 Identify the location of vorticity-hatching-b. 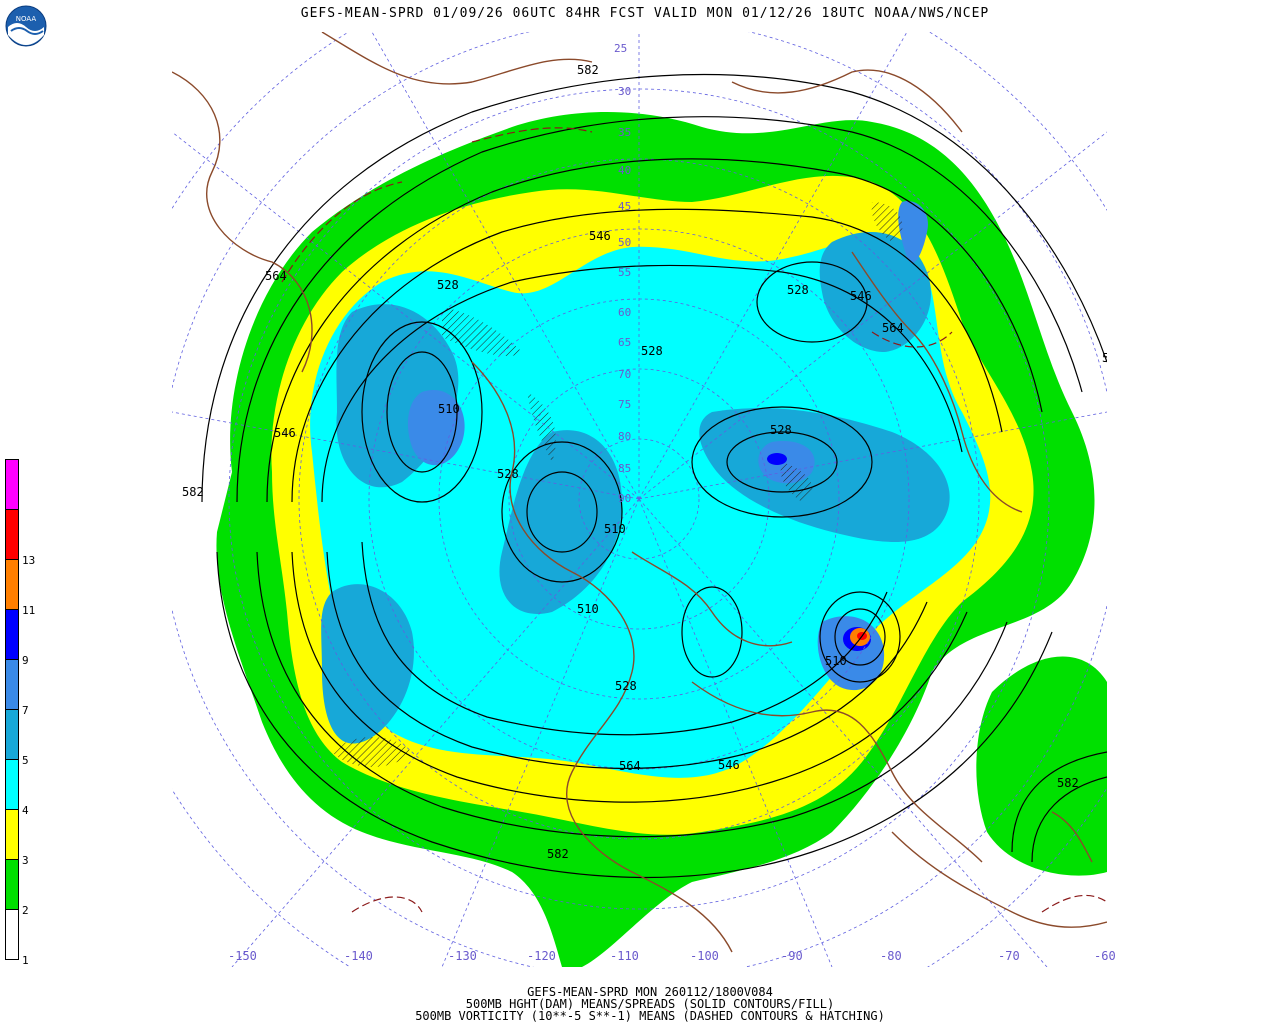
(541, 427).